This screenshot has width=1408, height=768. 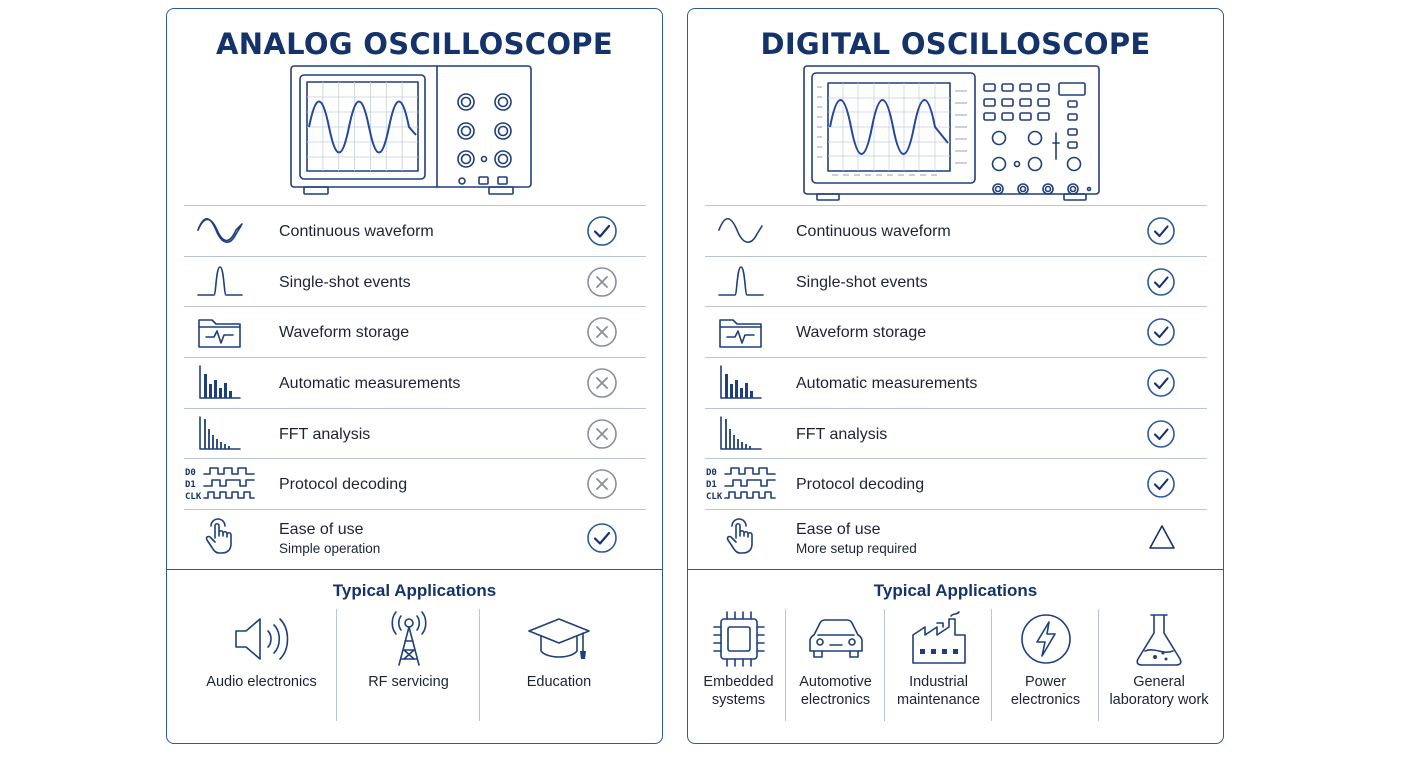 I want to click on application-label: General laboratory work, so click(x=1159, y=691).